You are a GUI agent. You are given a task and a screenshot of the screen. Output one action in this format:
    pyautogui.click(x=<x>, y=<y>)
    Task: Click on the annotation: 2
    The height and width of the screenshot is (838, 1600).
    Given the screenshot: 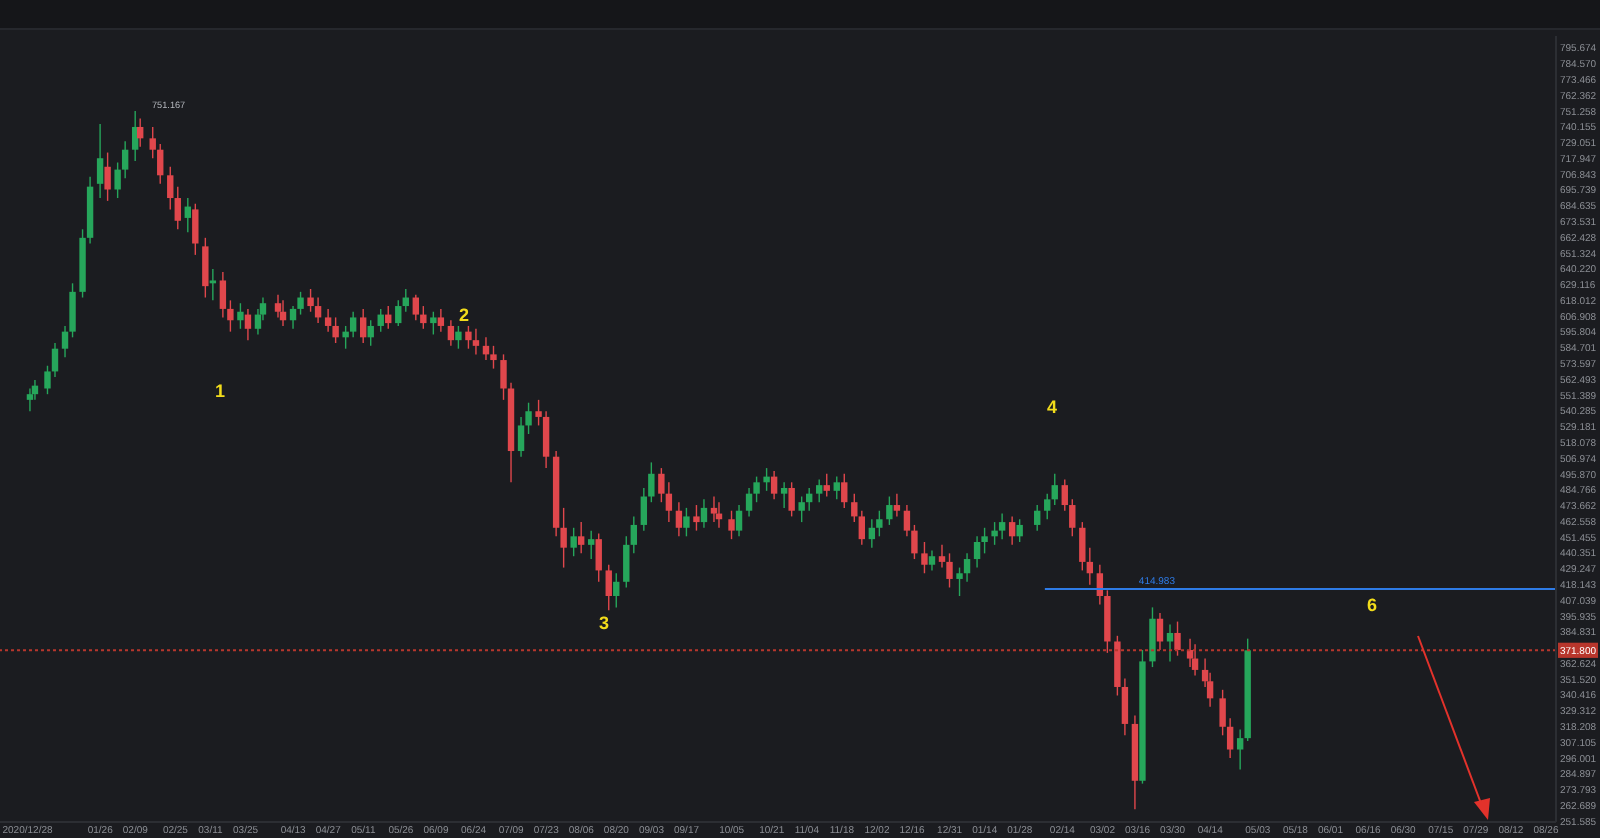 What is the action you would take?
    pyautogui.click(x=464, y=315)
    